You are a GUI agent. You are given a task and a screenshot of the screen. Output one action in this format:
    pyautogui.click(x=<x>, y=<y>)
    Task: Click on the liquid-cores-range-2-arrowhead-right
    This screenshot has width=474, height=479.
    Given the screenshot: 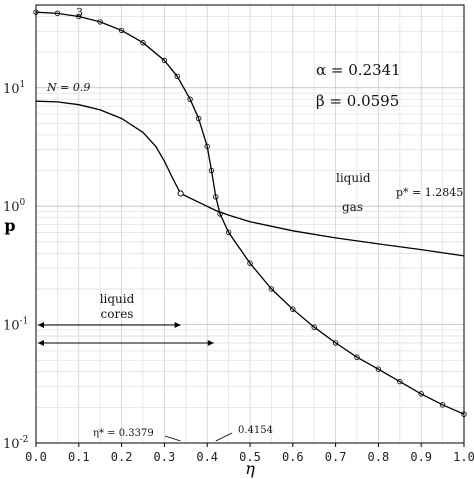 What is the action you would take?
    pyautogui.click(x=210, y=343)
    